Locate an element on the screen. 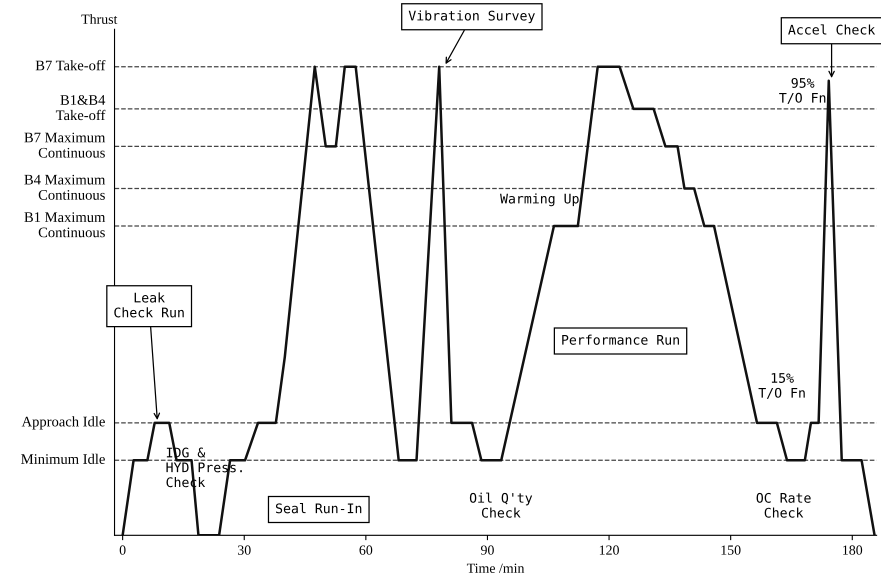 The height and width of the screenshot is (585, 881). x-tick-label: 30 is located at coordinates (244, 550).